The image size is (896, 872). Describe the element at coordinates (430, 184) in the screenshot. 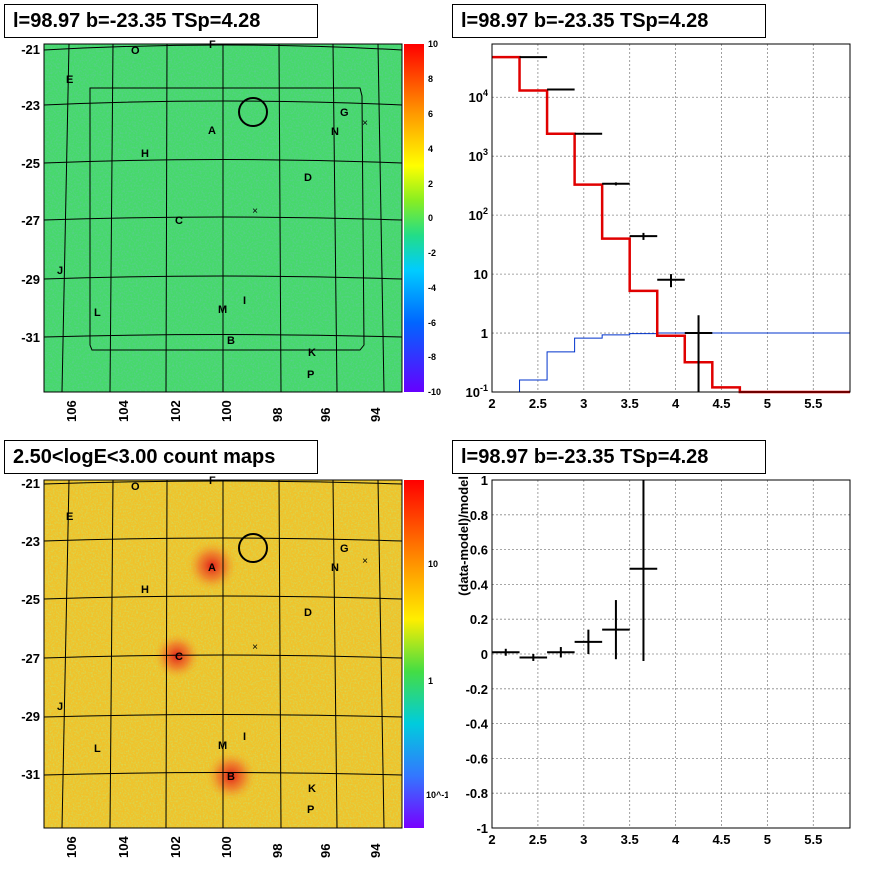

I see `colorbar-tick: 2` at that location.